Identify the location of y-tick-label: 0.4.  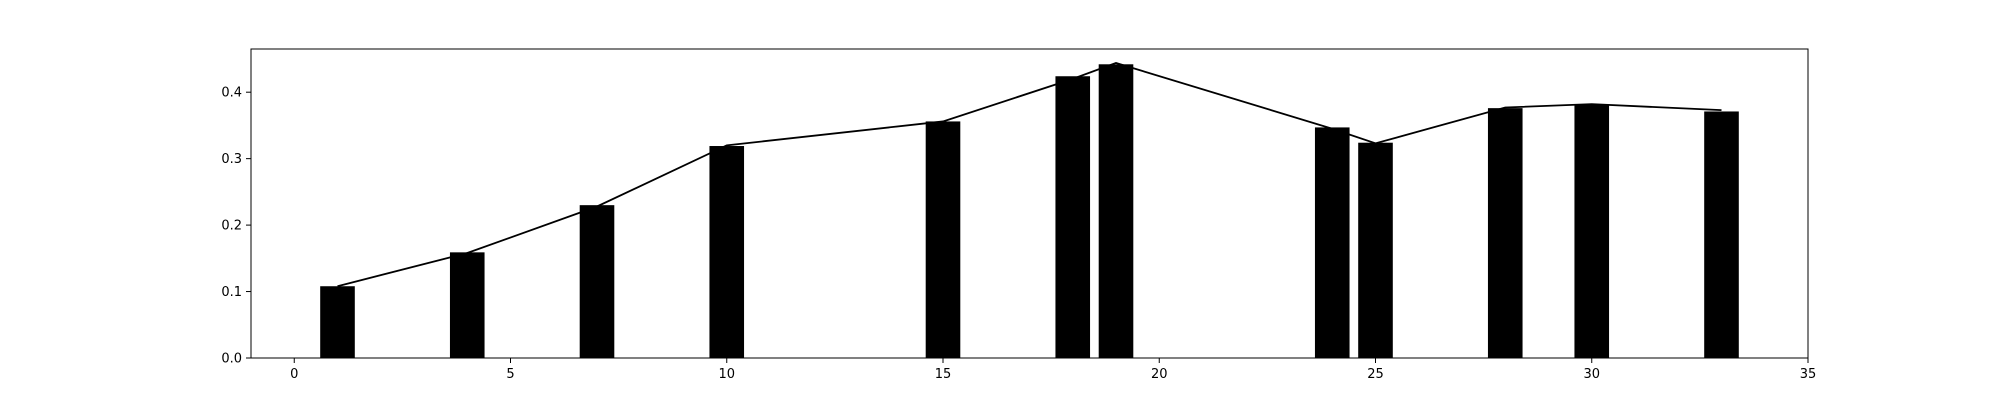
(231, 93).